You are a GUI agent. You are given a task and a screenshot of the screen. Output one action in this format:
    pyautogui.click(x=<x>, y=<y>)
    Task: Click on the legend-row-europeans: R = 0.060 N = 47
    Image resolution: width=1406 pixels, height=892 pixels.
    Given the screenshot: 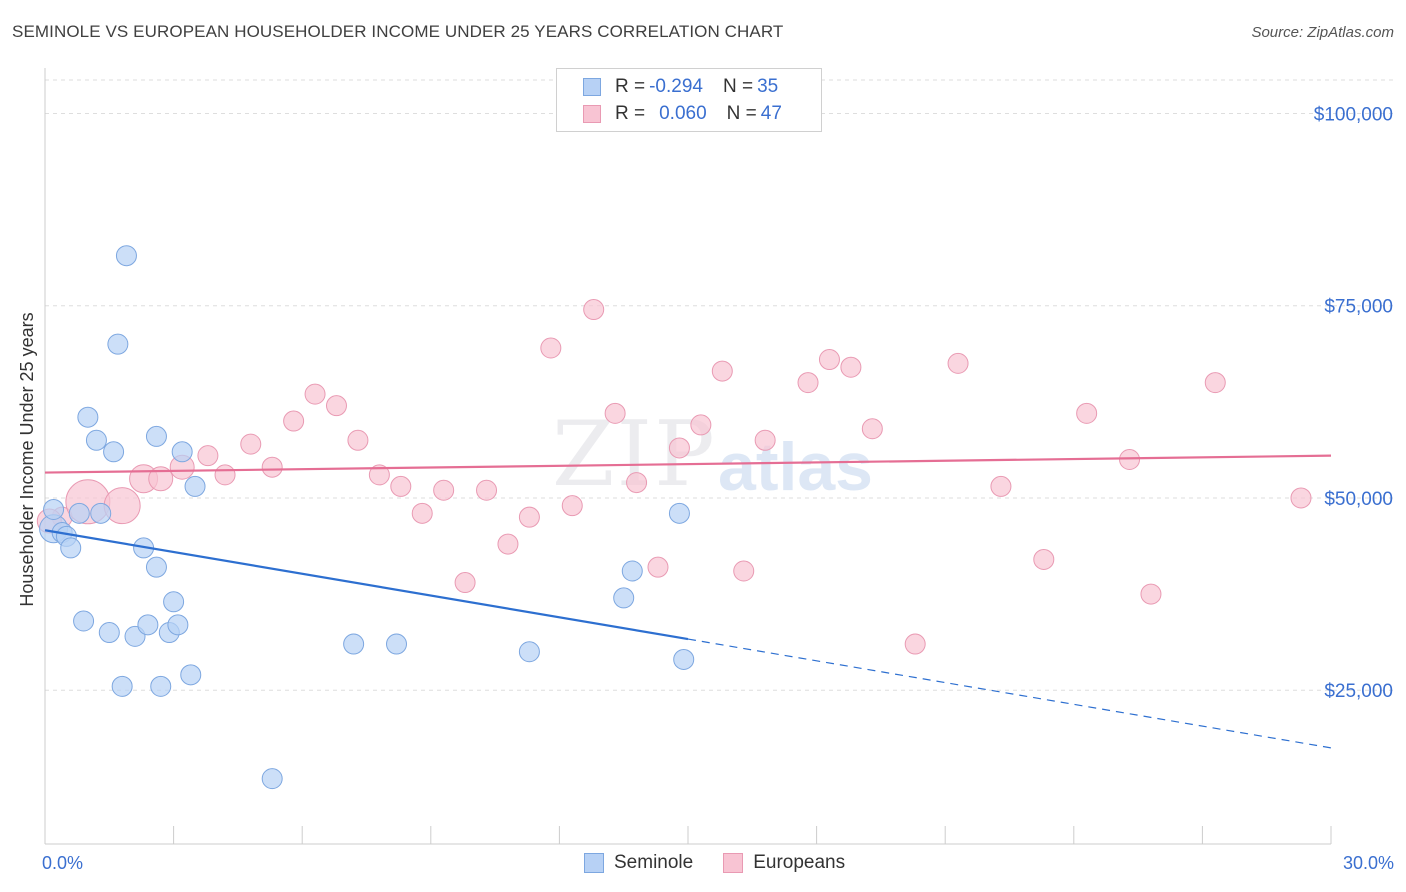 What is the action you would take?
    pyautogui.click(x=682, y=114)
    